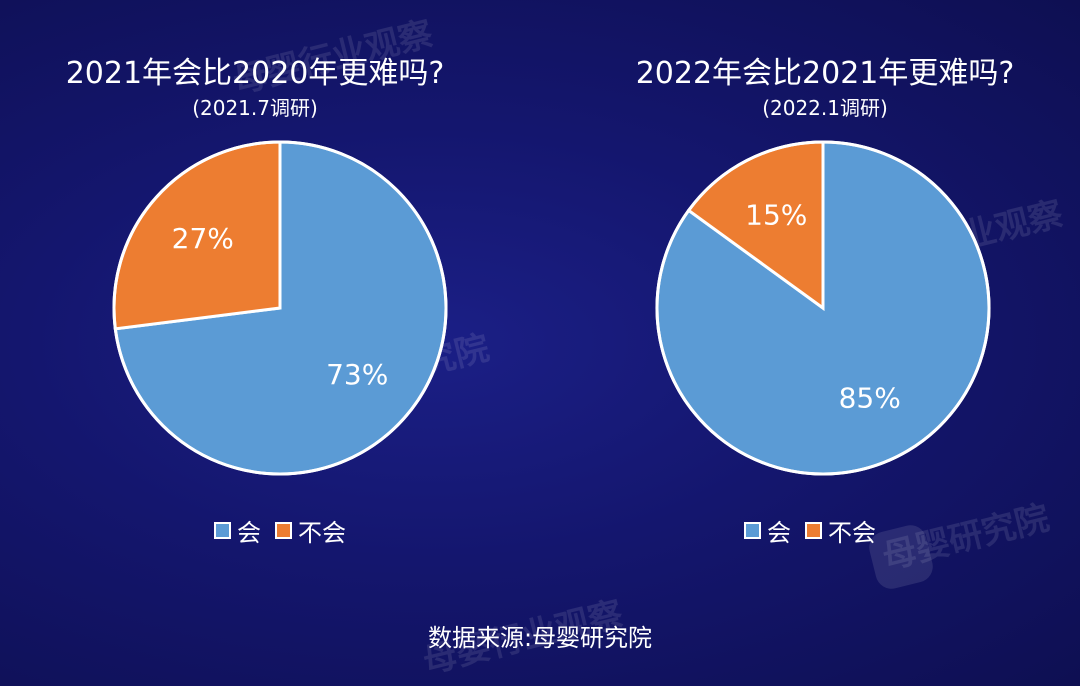 The width and height of the screenshot is (1080, 686). I want to click on data-source: 数据来源:母婴研究院, so click(540, 638).